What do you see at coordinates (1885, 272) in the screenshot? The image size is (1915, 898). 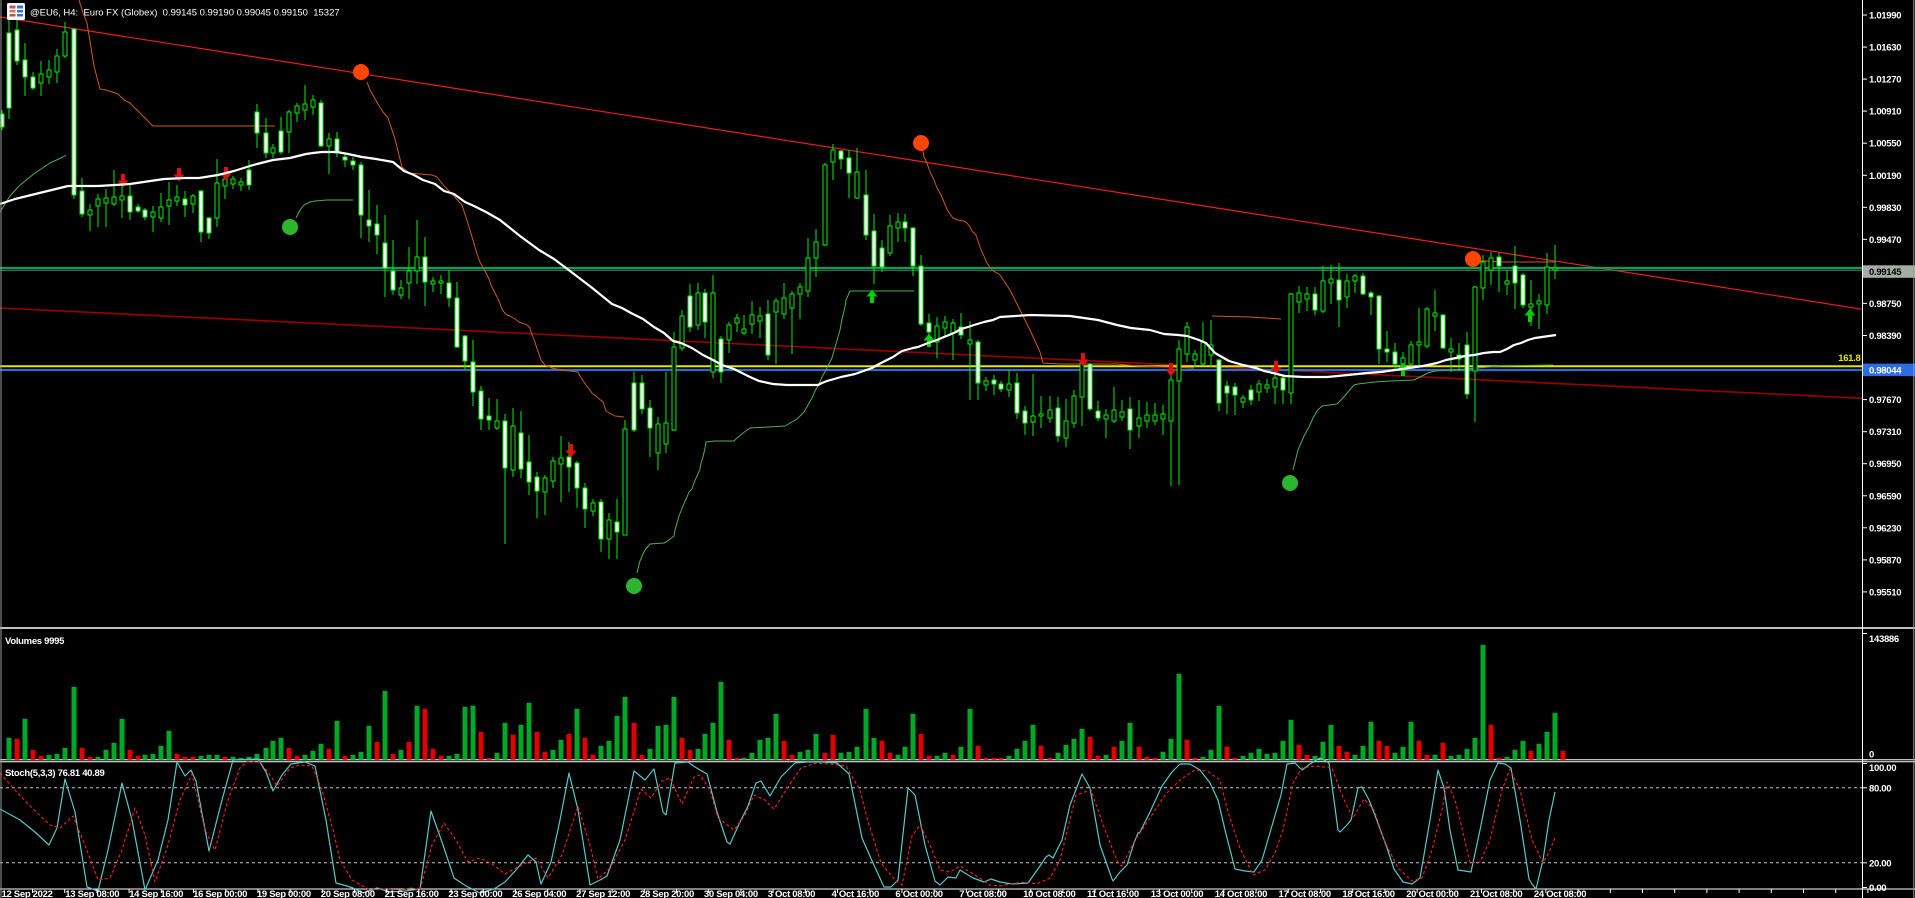 I see `svg-text: 0.99145` at bounding box center [1885, 272].